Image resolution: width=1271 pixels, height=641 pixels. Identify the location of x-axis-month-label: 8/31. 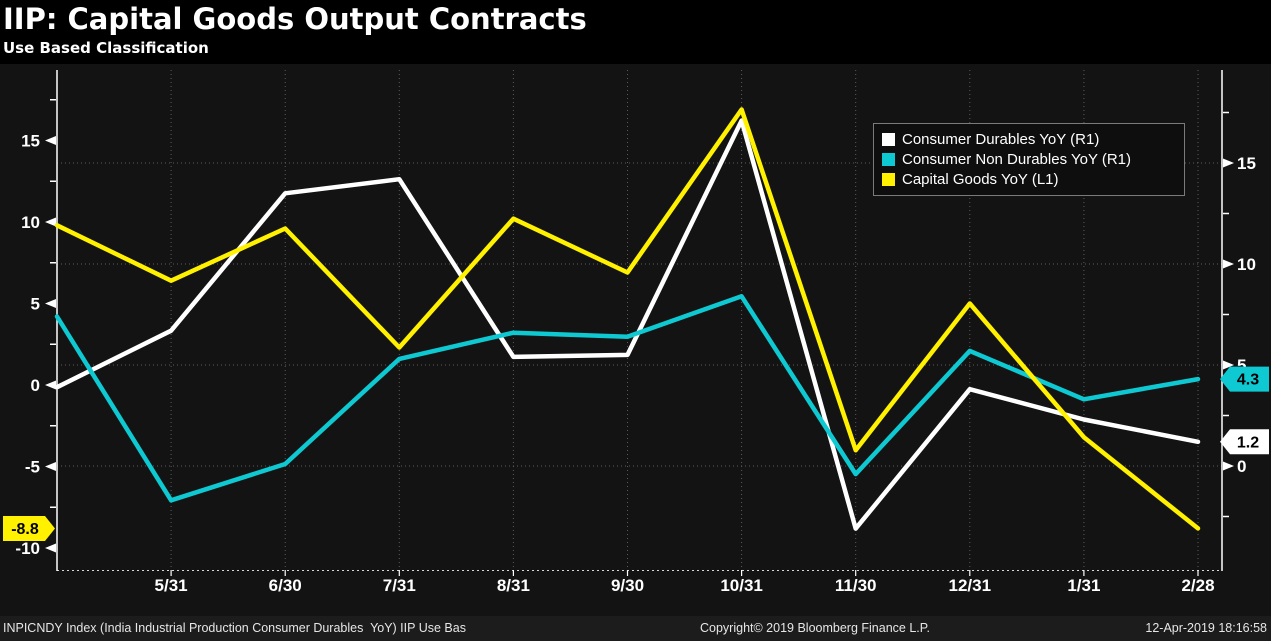
(513, 585).